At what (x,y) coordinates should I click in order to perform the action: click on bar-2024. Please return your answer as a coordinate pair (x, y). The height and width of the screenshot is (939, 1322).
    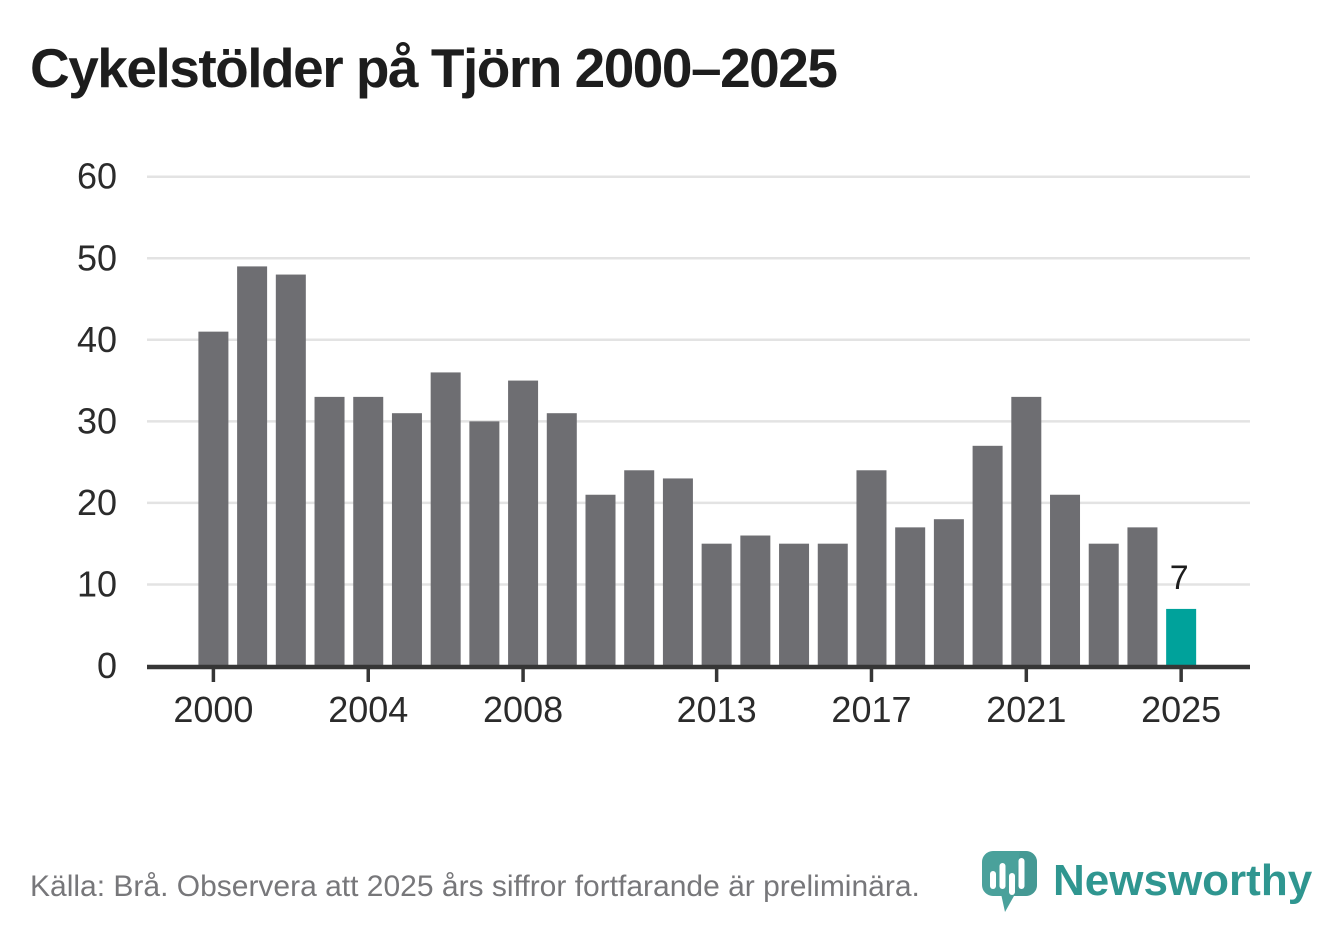
    Looking at the image, I should click on (1142, 596).